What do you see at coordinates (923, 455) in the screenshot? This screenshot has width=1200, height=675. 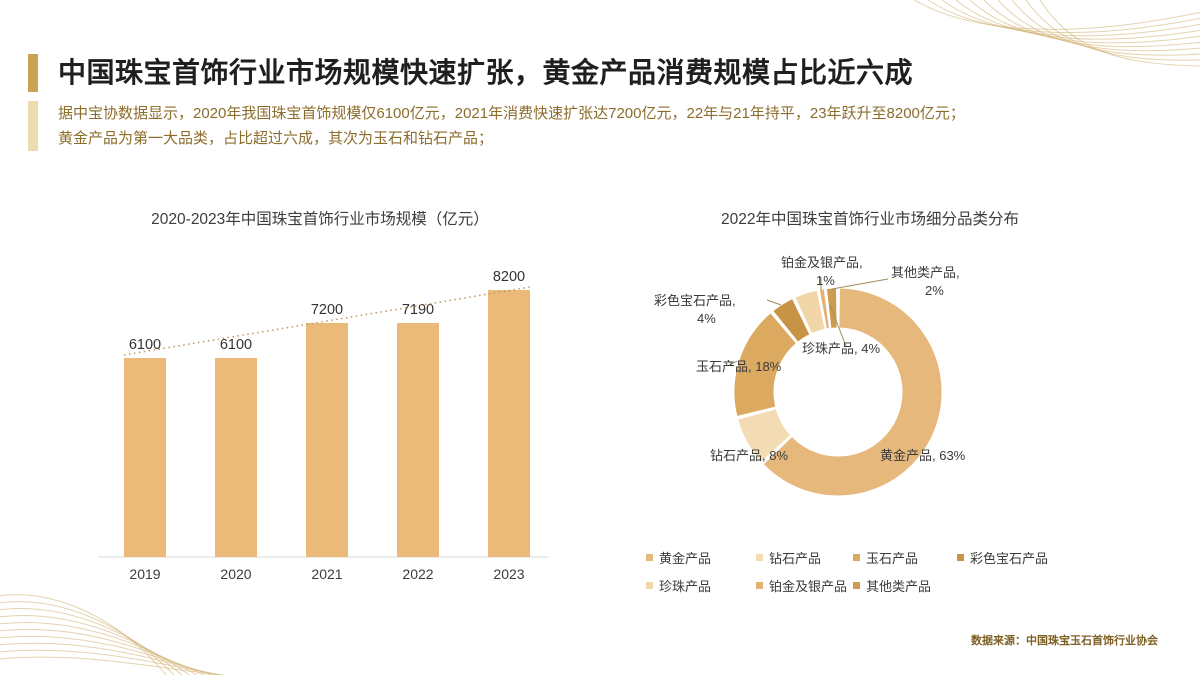 I see `donut-label: 黄金产品, 63%` at bounding box center [923, 455].